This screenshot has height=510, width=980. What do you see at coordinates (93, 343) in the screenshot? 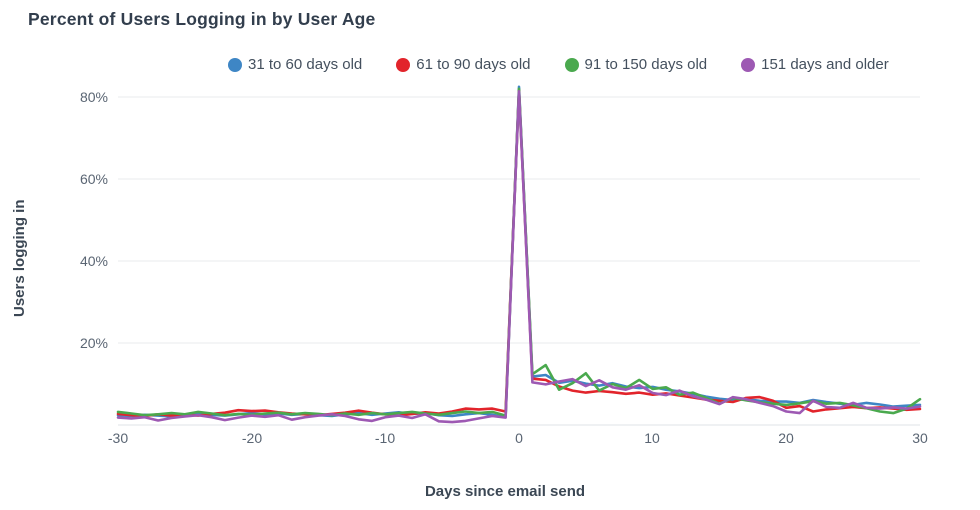
I see `y-tick-20: 20%` at bounding box center [93, 343].